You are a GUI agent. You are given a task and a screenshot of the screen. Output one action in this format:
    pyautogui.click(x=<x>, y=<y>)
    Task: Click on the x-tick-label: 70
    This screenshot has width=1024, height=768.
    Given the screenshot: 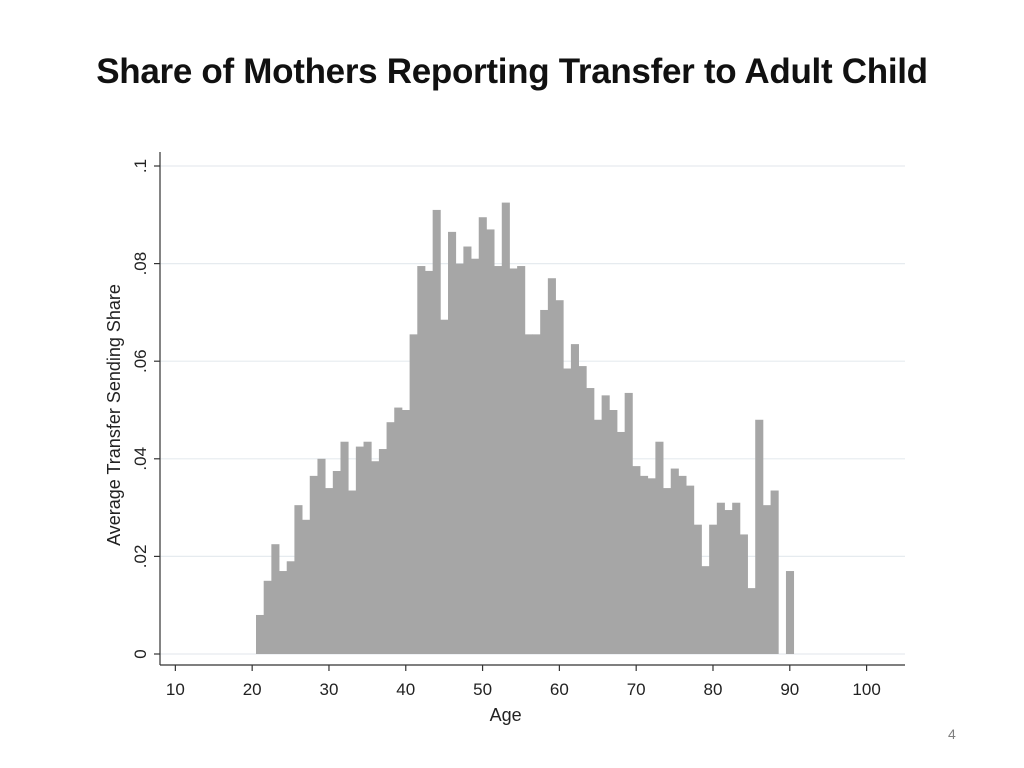 What is the action you would take?
    pyautogui.click(x=636, y=689)
    